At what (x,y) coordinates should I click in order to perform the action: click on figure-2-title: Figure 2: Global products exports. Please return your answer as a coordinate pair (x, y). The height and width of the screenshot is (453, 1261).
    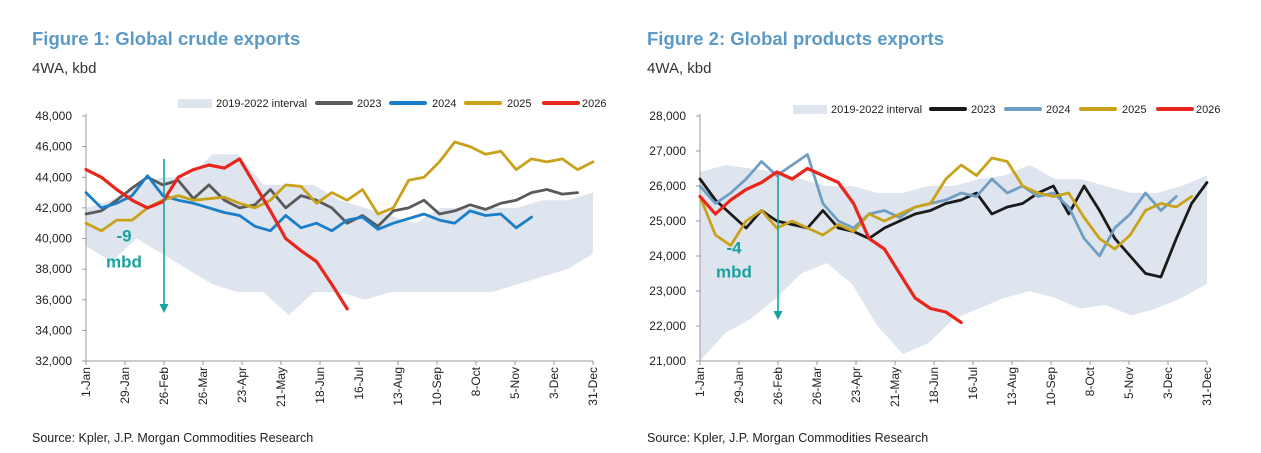
    Looking at the image, I should click on (796, 38).